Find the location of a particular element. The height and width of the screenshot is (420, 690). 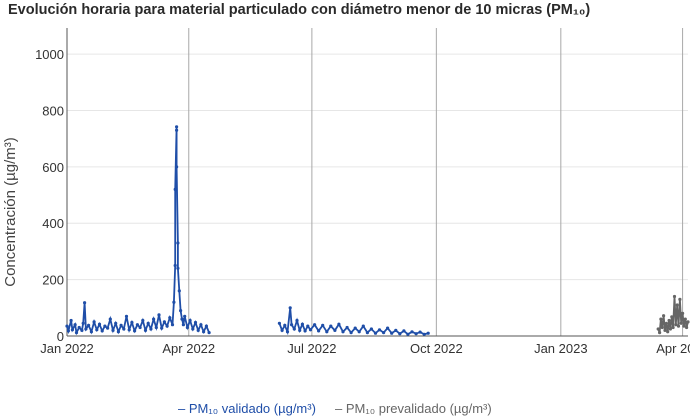

legend-item-validado: – PM₁₀ validado (µg/m³) is located at coordinates (247, 408).